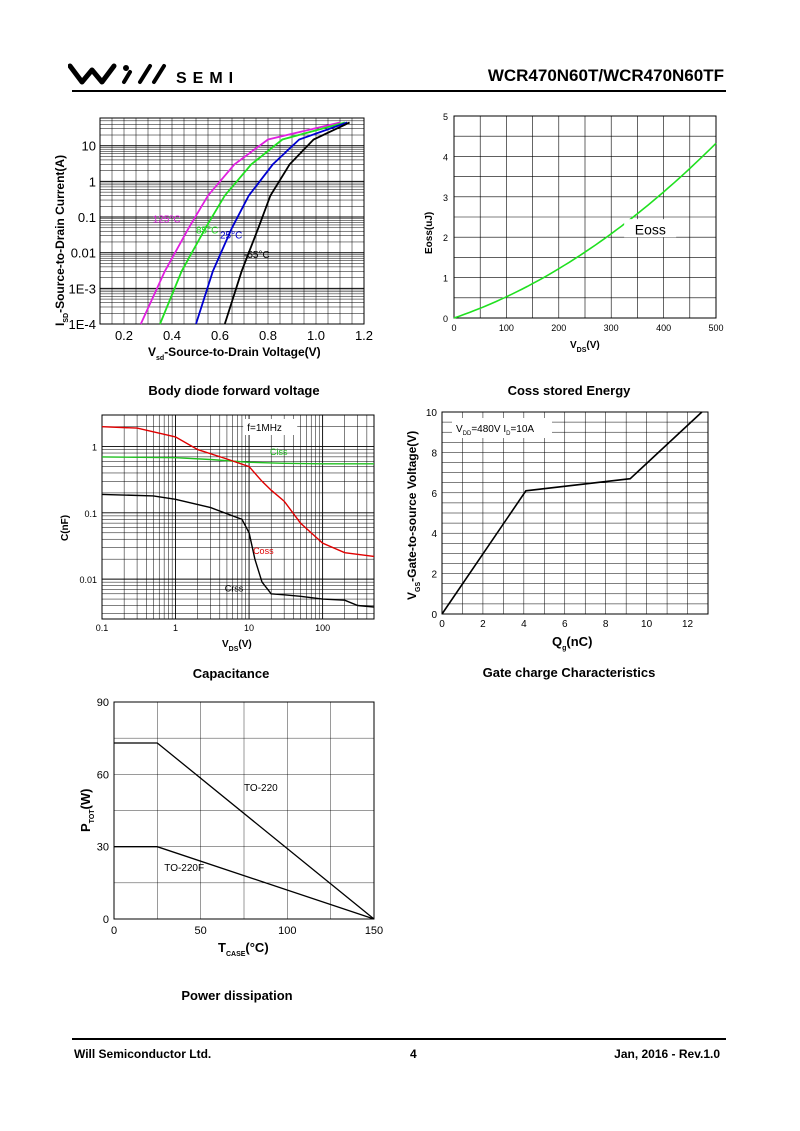 The width and height of the screenshot is (800, 1131). I want to click on curve-label: -55°C, so click(257, 255).